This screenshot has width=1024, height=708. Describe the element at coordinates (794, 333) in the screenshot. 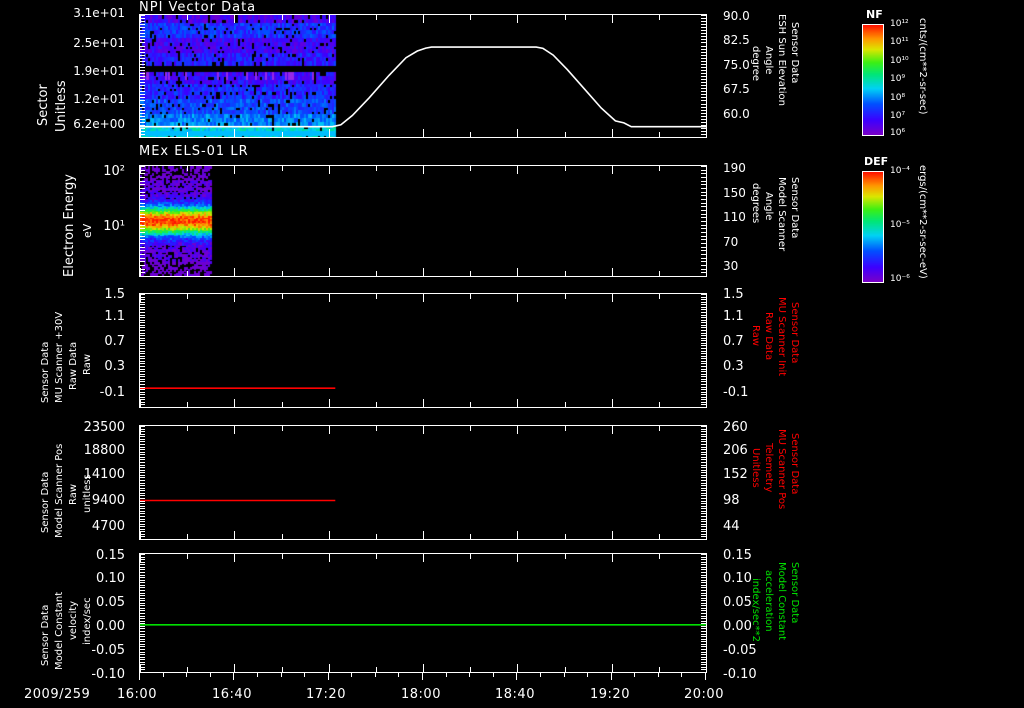

I see `p3-right-axis-title-0: Sensor Data` at that location.